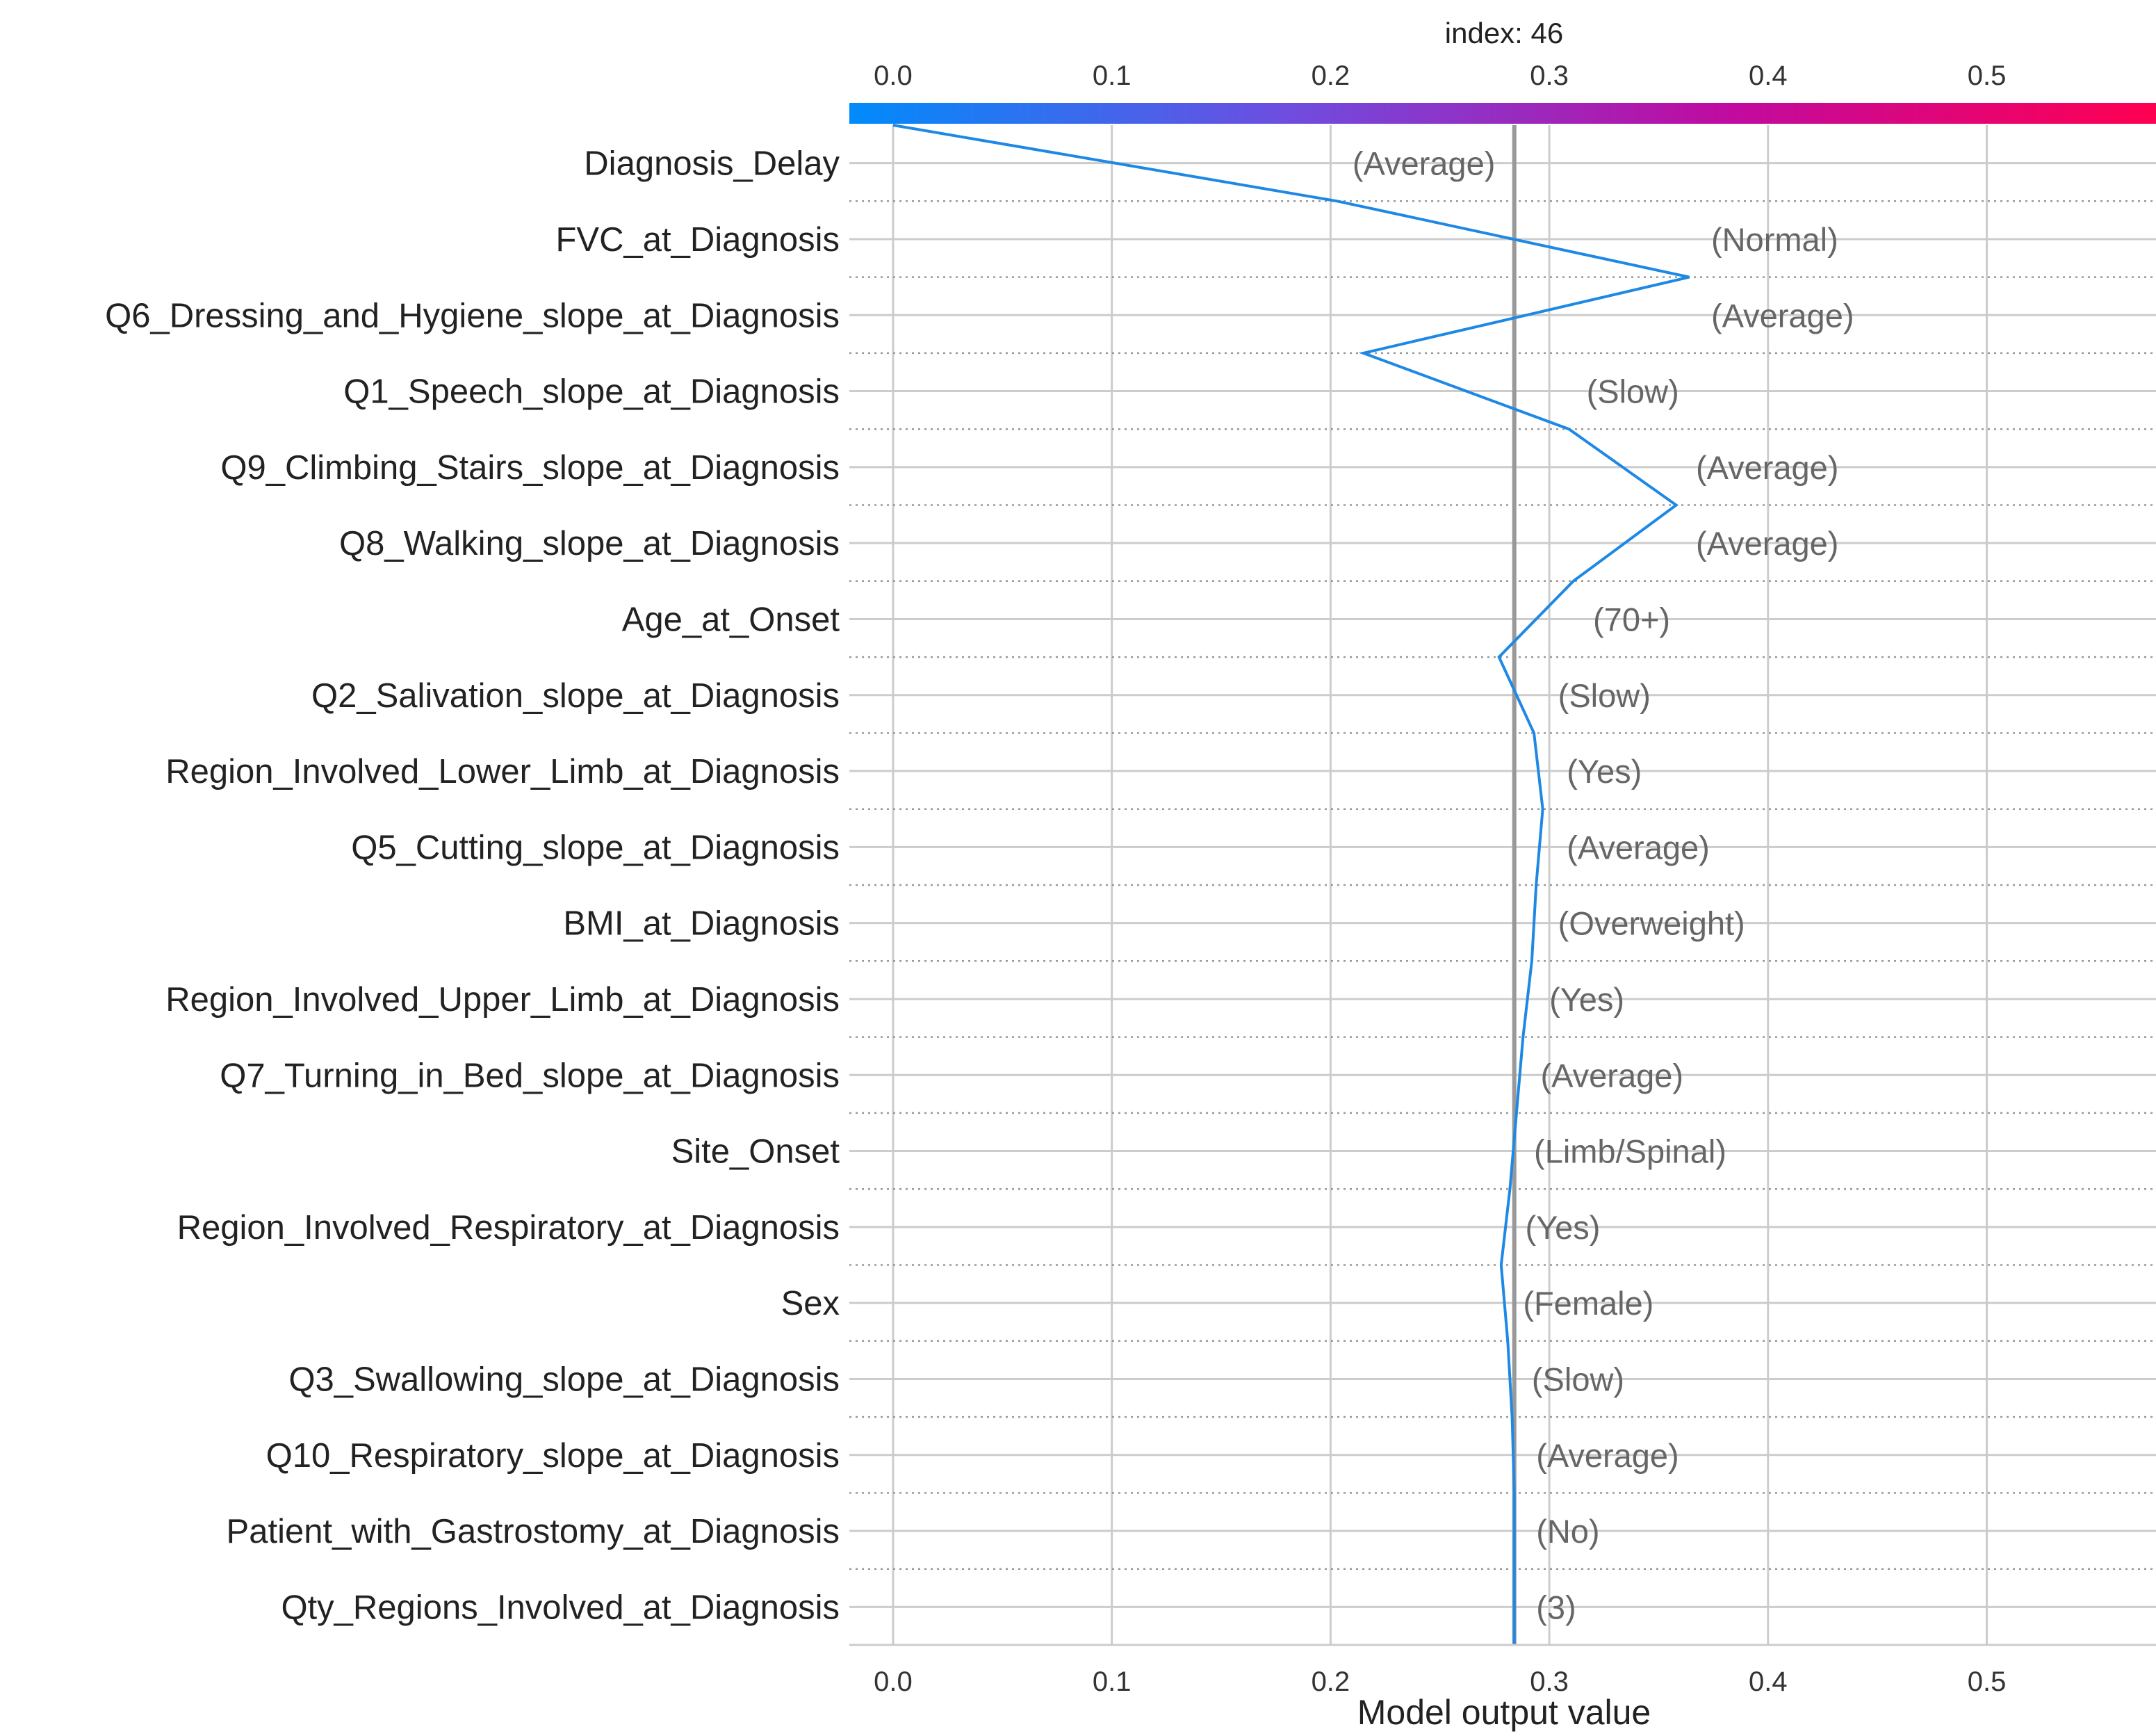 This screenshot has width=2156, height=1736. I want to click on feature-value-label: (70+), so click(1631, 619).